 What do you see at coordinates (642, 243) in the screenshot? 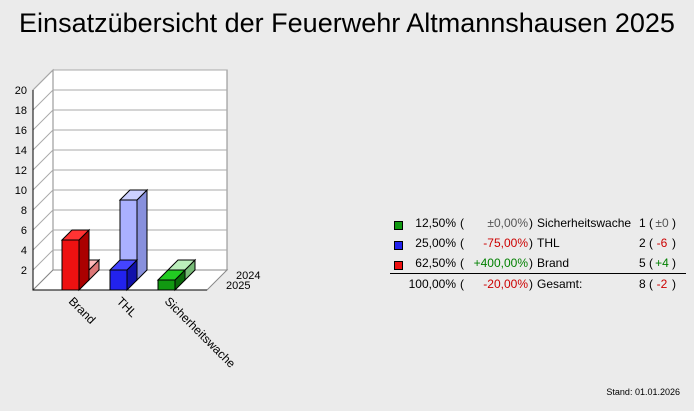
I see `count: 2` at bounding box center [642, 243].